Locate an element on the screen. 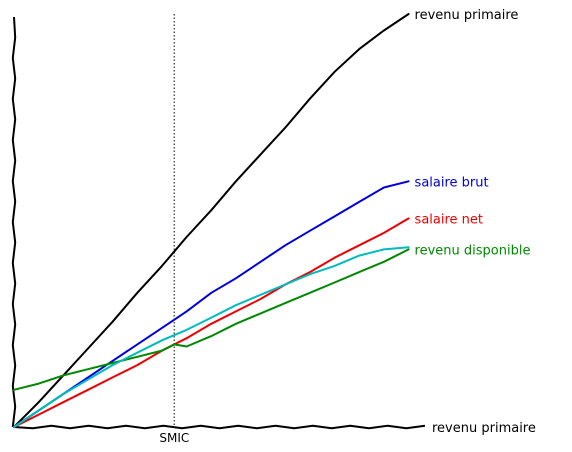  smic-line-group: SMIC is located at coordinates (174, 229).